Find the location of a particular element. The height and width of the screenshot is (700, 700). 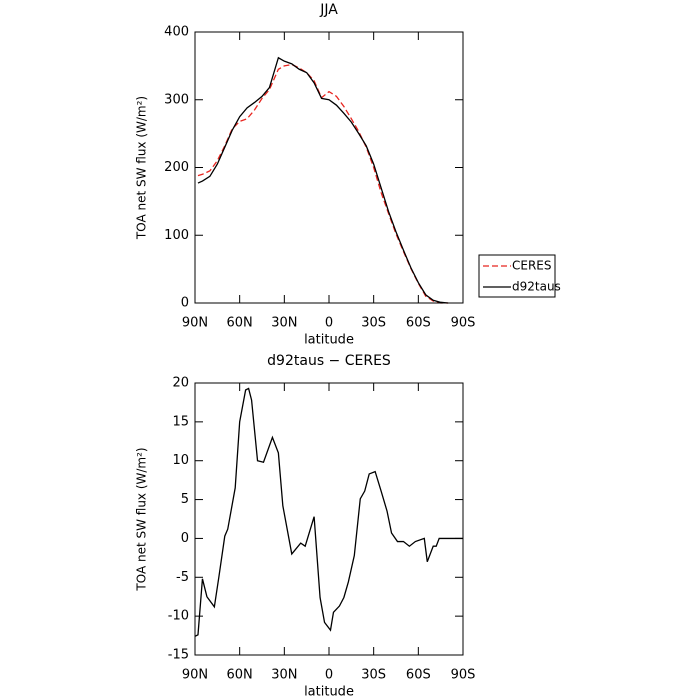

chart-title: JJA is located at coordinates (328, 10).